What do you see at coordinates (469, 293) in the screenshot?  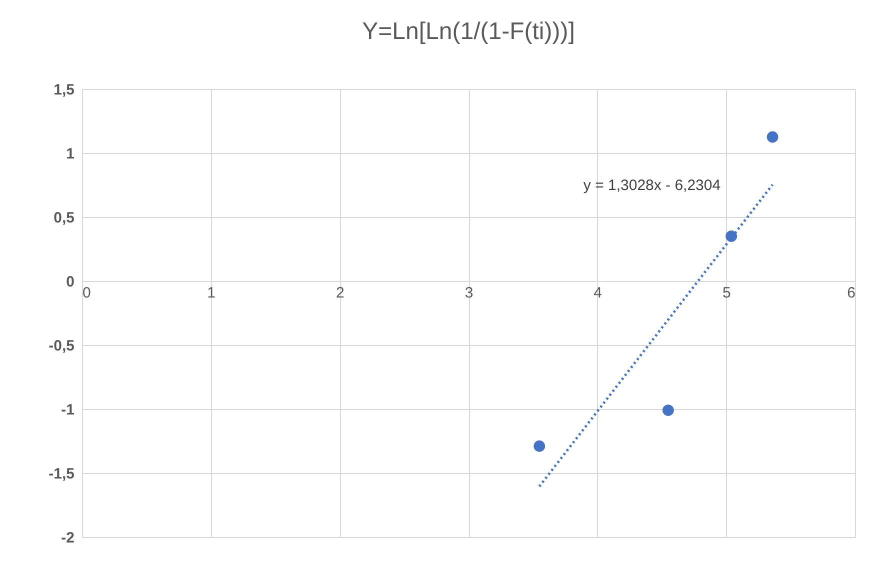 I see `x-tick-label: 3` at bounding box center [469, 293].